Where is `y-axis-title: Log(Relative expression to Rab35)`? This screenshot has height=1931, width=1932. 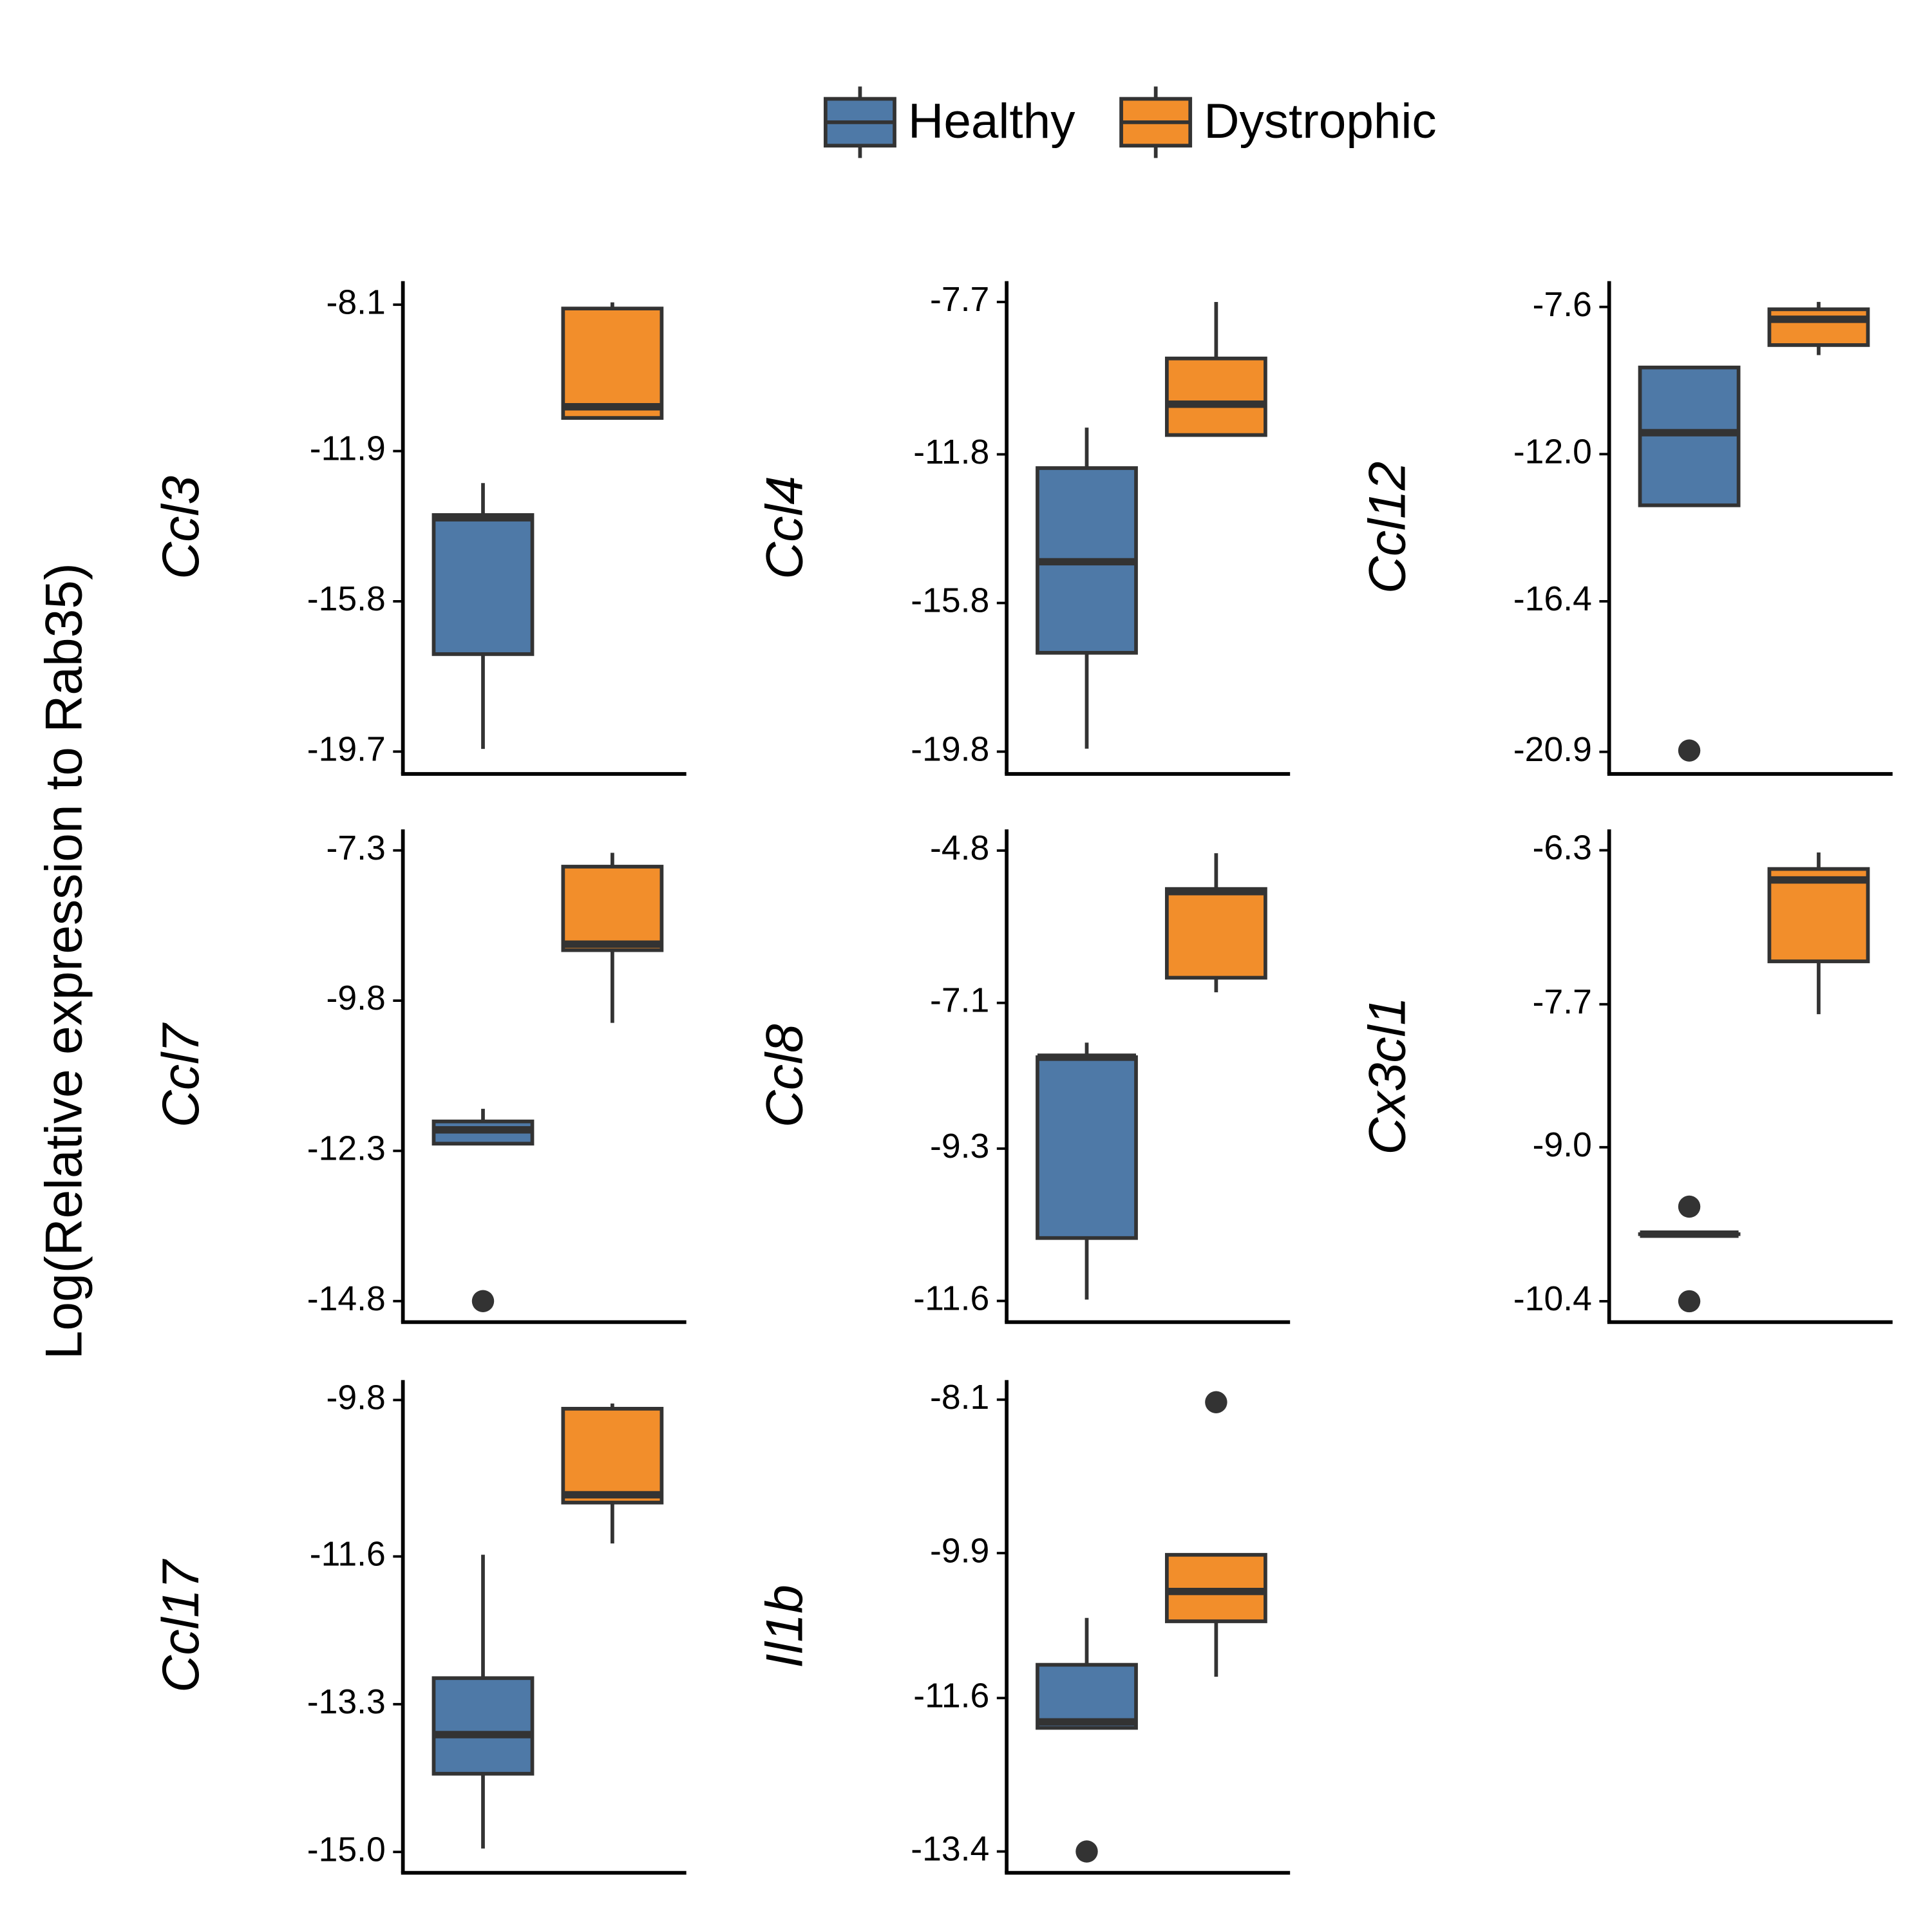 y-axis-title: Log(Relative expression to Rab35) is located at coordinates (64, 961).